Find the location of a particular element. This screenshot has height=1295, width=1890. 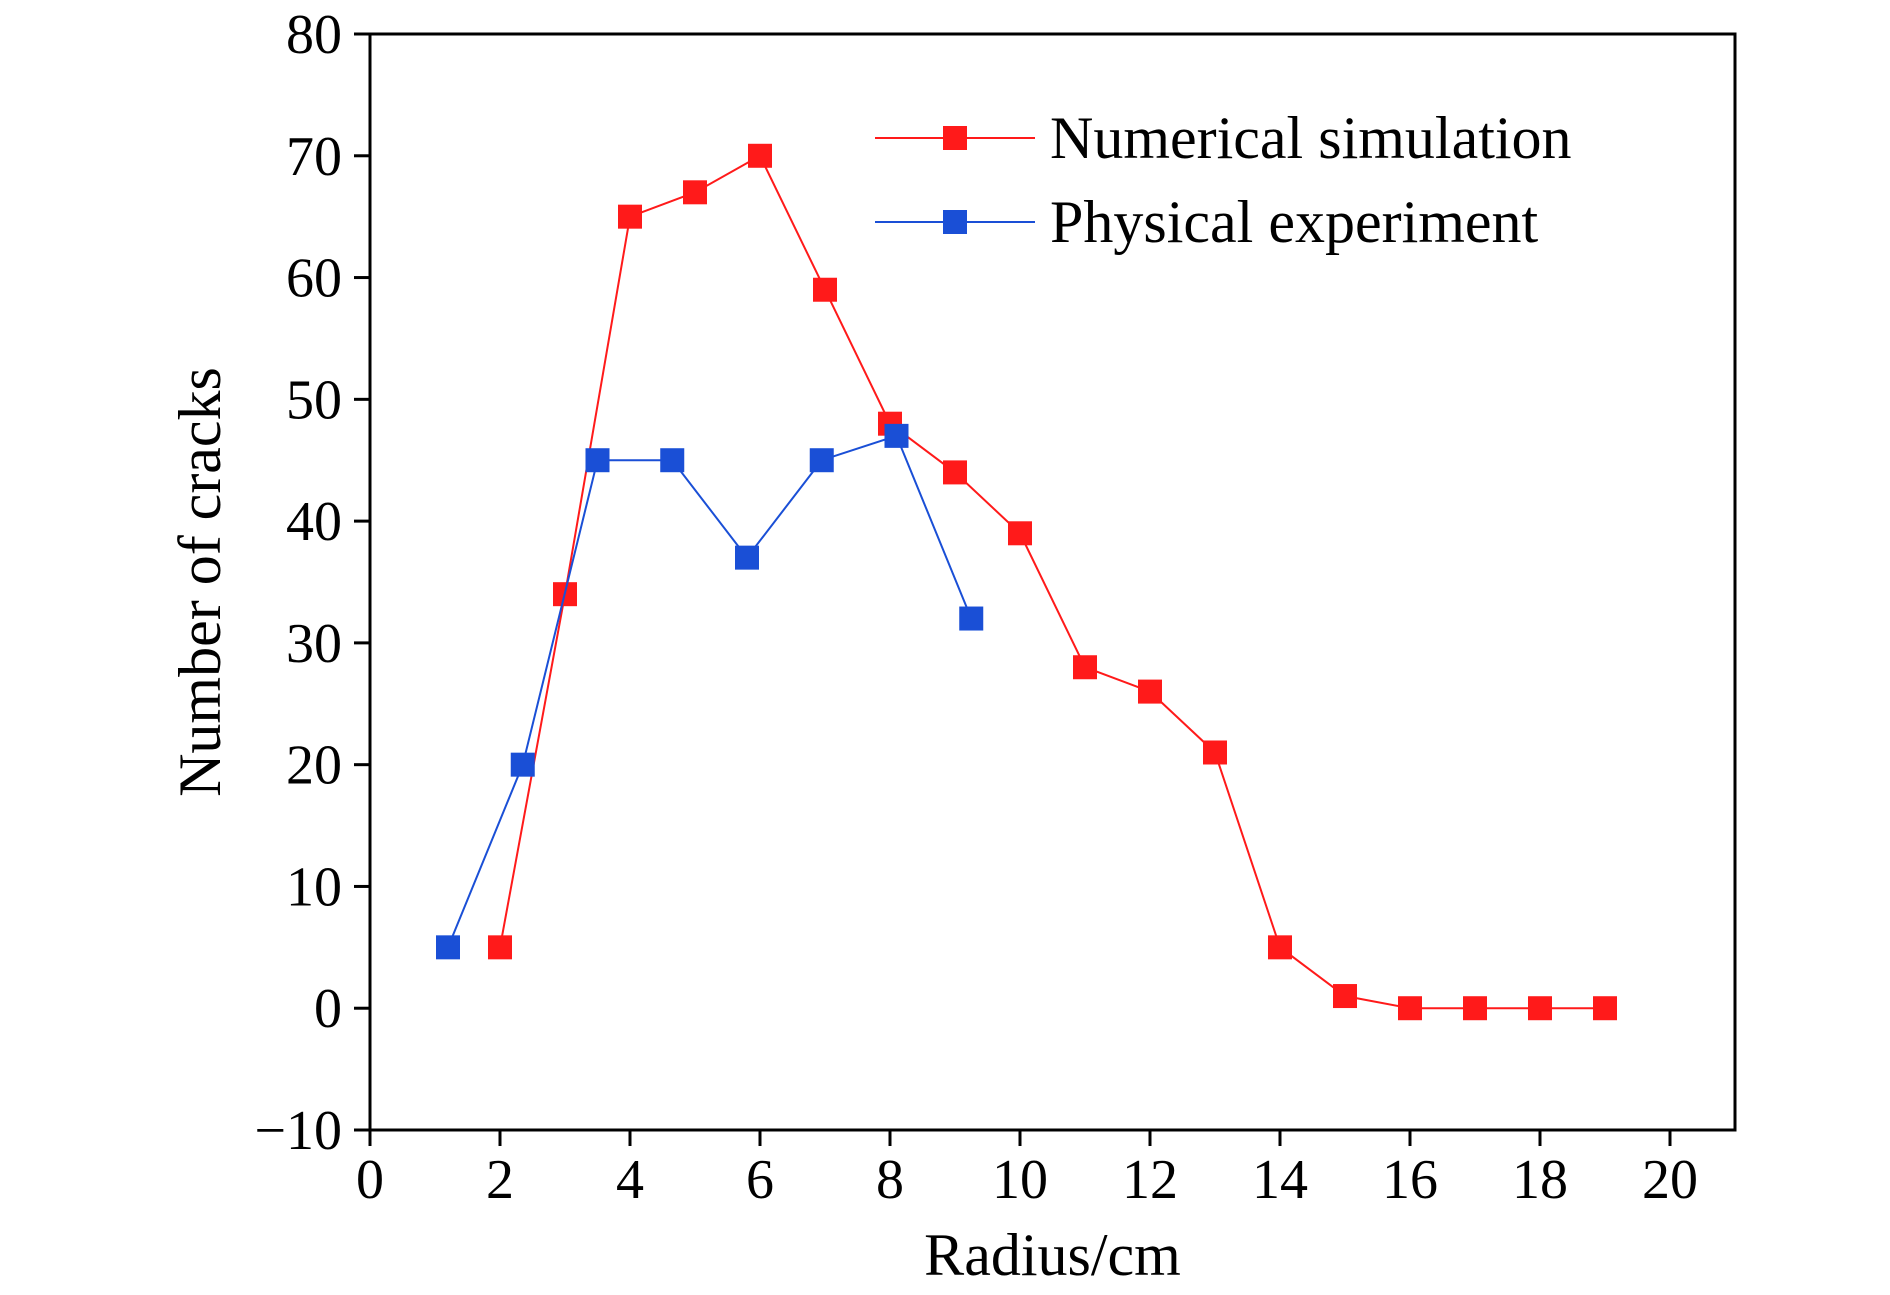

x-tick-label: 8 is located at coordinates (890, 1180).